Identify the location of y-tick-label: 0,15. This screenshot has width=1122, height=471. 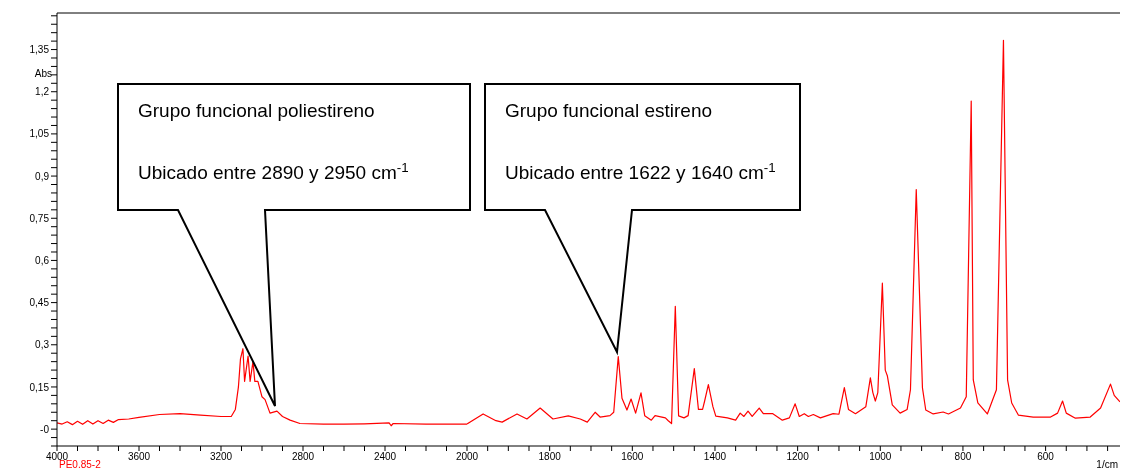
(39, 387).